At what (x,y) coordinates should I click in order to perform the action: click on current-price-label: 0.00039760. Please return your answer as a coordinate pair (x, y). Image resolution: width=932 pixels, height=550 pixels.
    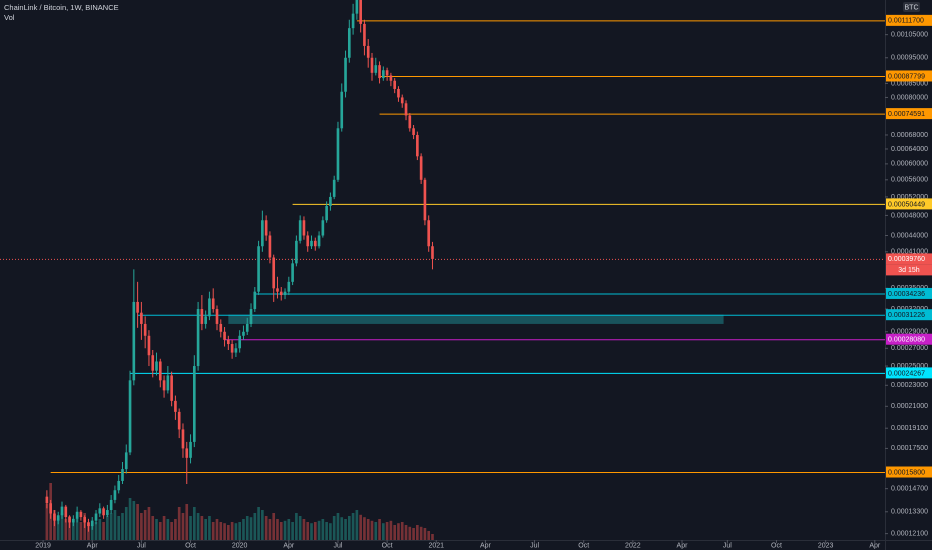
    Looking at the image, I should click on (906, 259).